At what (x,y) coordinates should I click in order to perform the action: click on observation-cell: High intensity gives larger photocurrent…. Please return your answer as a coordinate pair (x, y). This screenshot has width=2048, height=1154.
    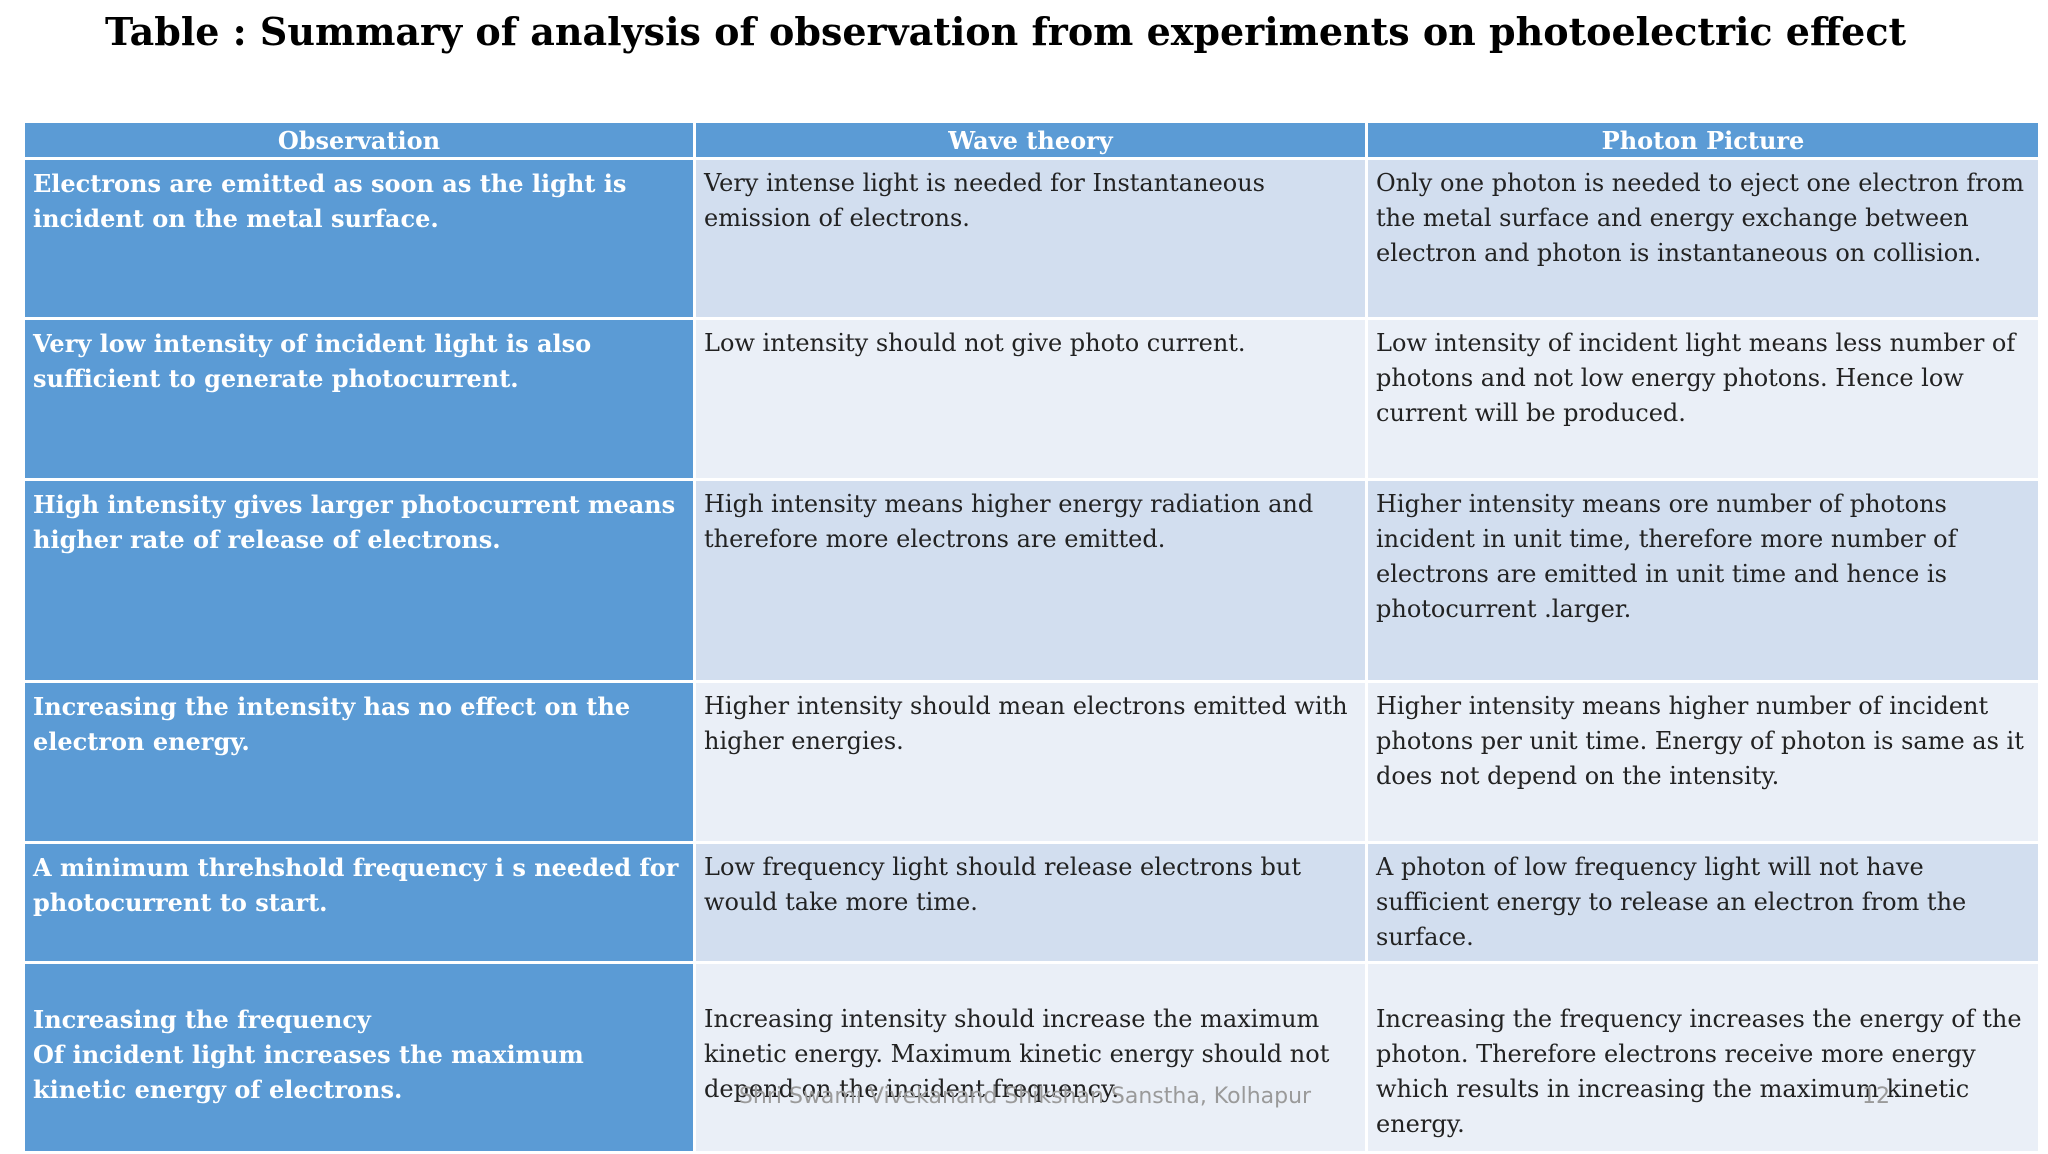
    Looking at the image, I should click on (359, 580).